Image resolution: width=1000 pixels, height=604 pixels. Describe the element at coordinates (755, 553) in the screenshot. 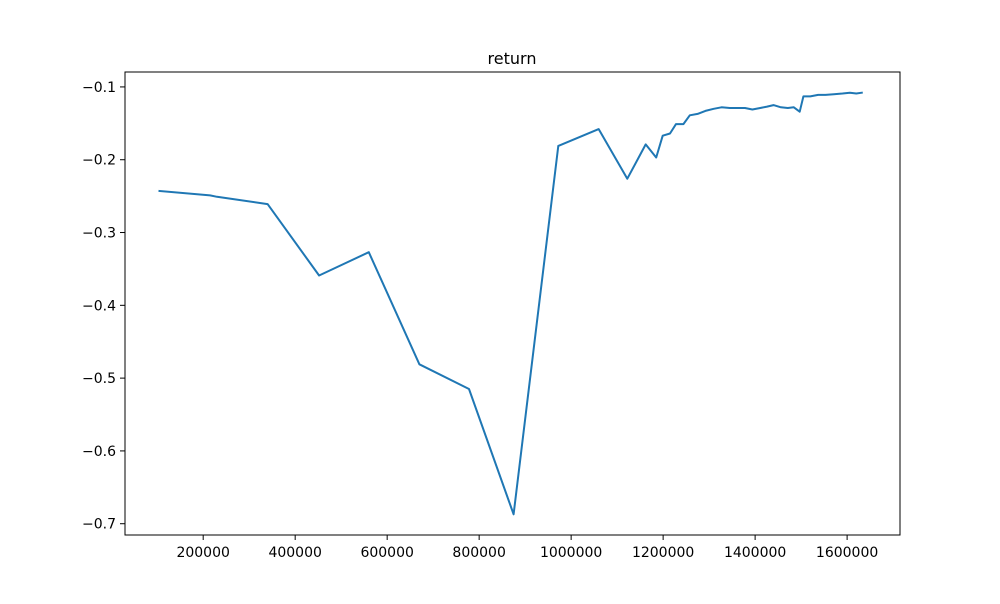

I see `x-tick-label: 1400000` at that location.